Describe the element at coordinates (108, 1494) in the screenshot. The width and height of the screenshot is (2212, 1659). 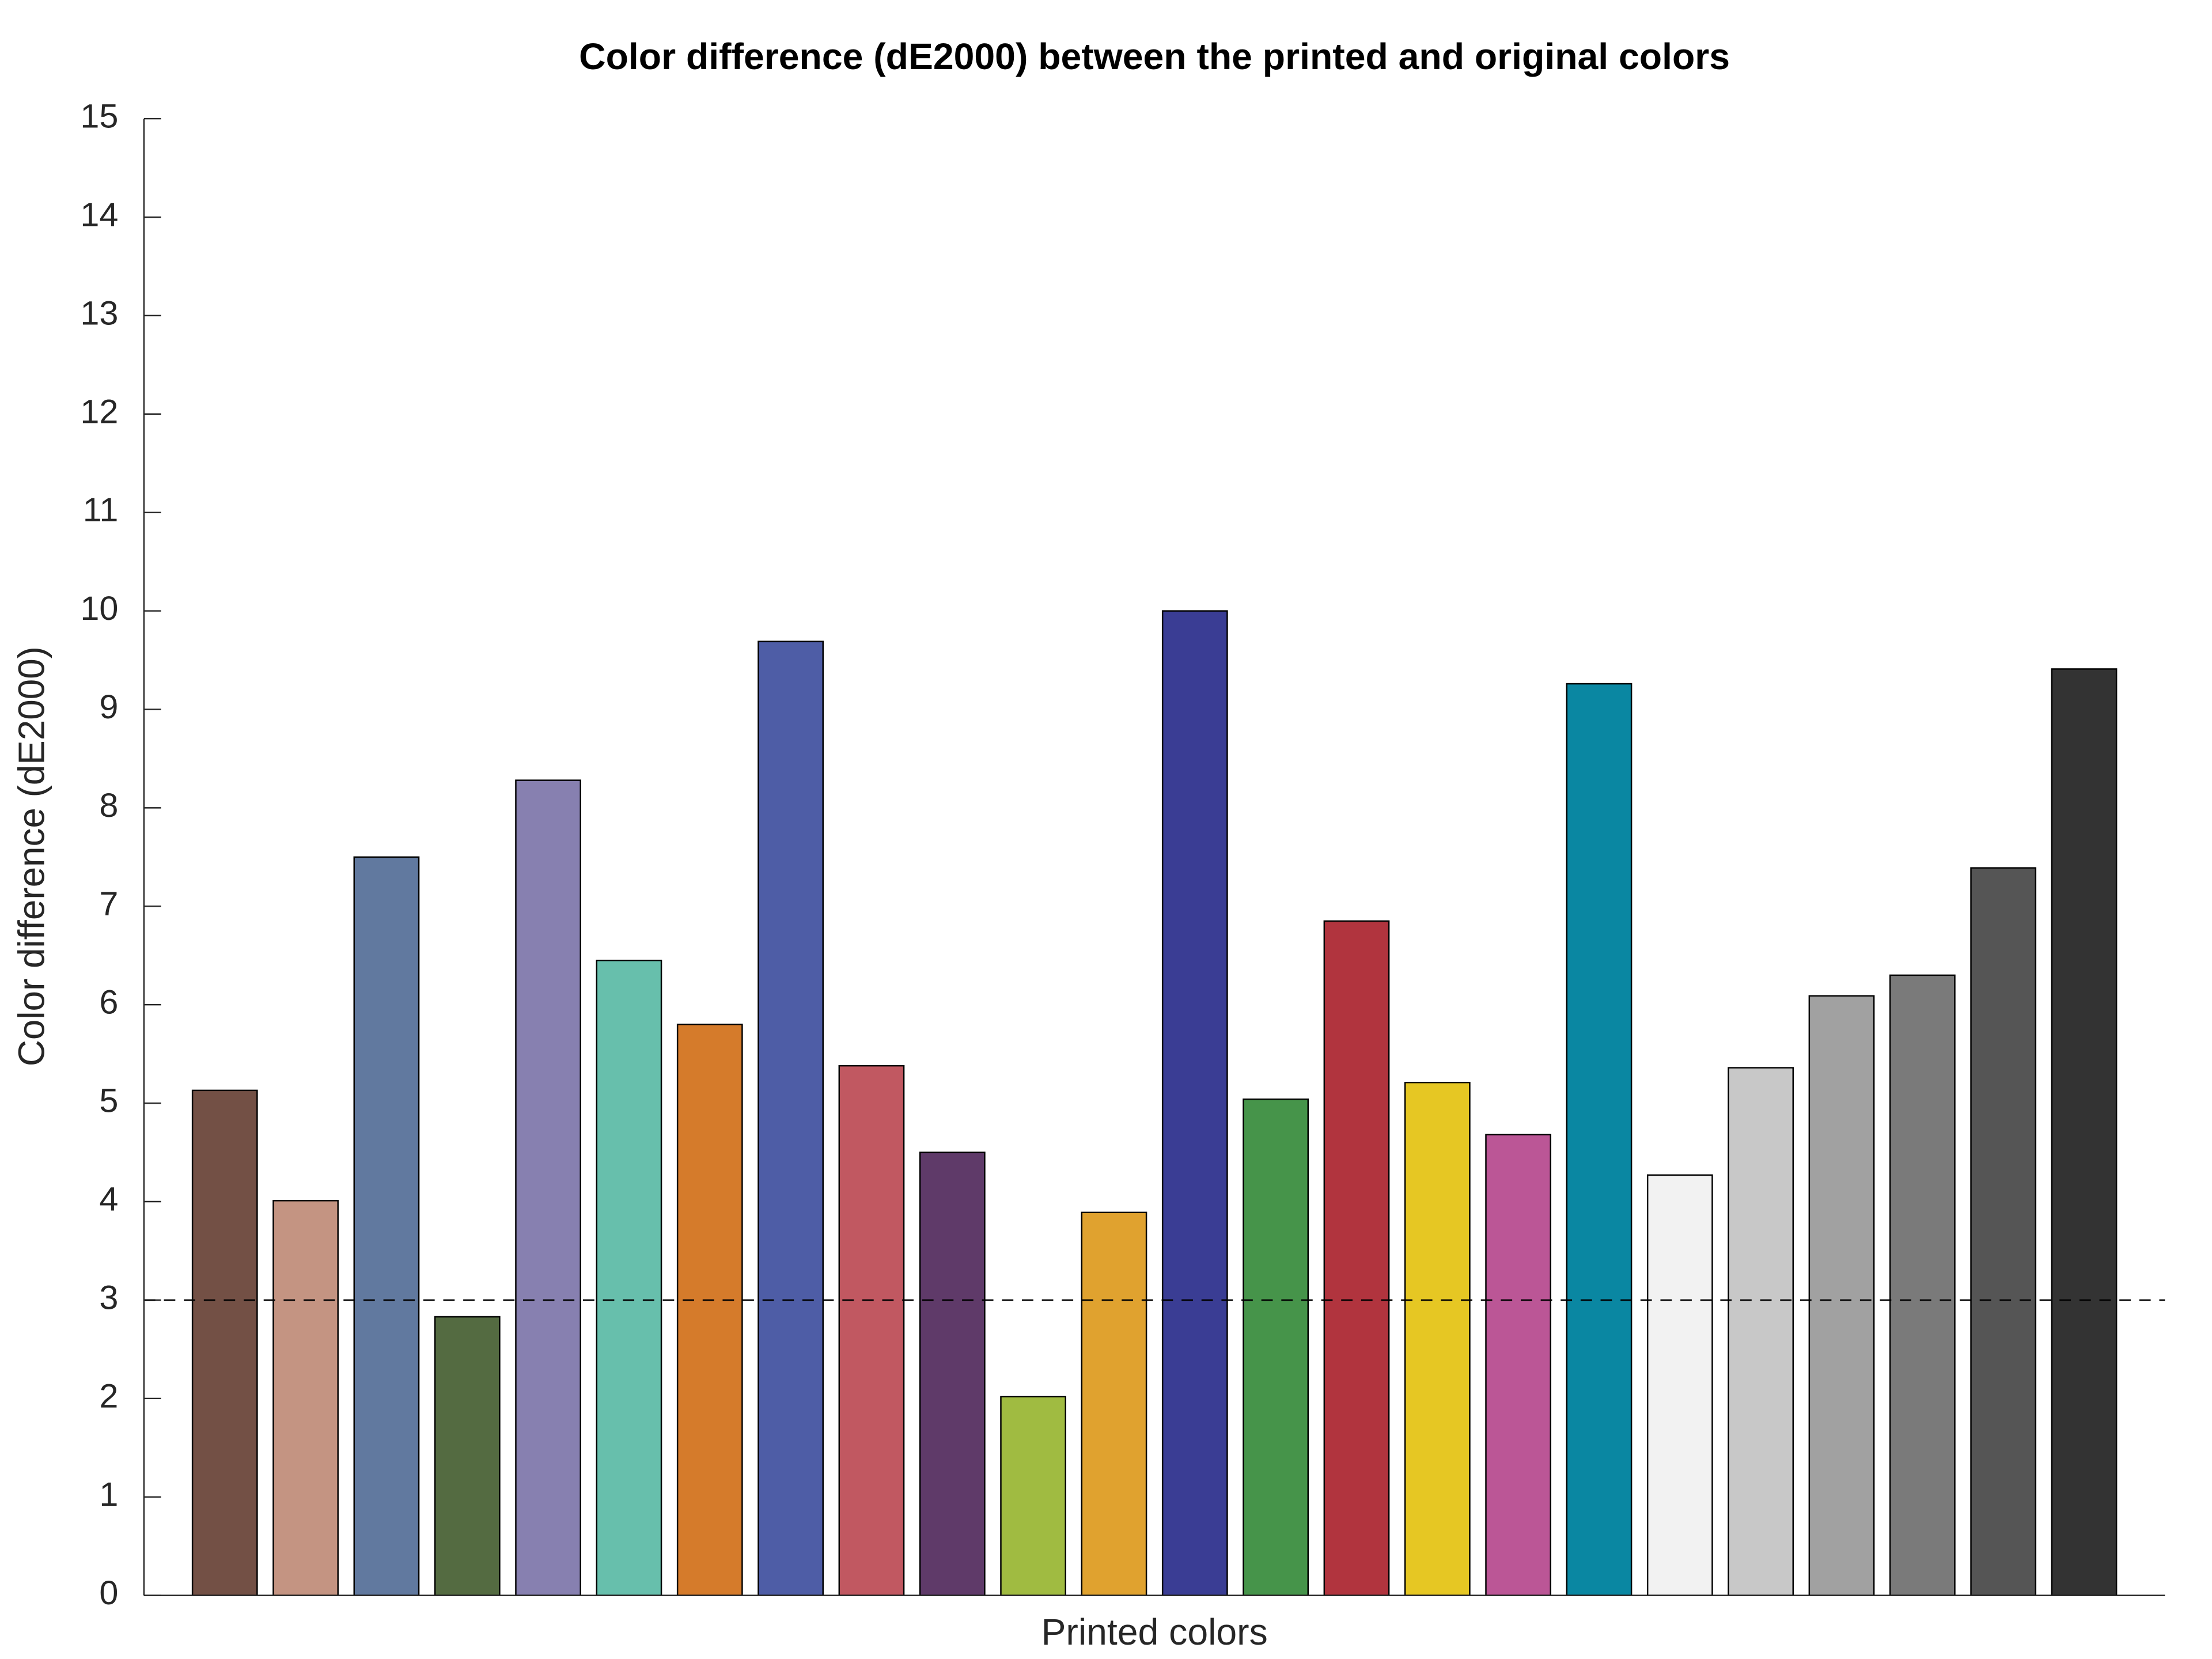
I see `y-tick-label: 1` at that location.